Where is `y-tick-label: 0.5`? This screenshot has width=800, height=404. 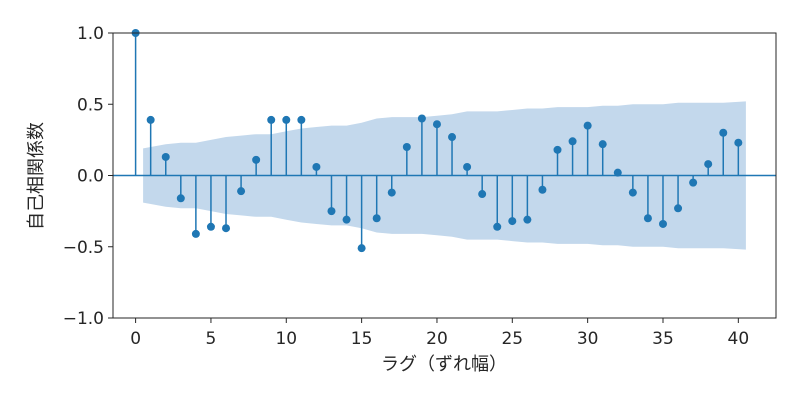
y-tick-label: 0.5 is located at coordinates (90, 105).